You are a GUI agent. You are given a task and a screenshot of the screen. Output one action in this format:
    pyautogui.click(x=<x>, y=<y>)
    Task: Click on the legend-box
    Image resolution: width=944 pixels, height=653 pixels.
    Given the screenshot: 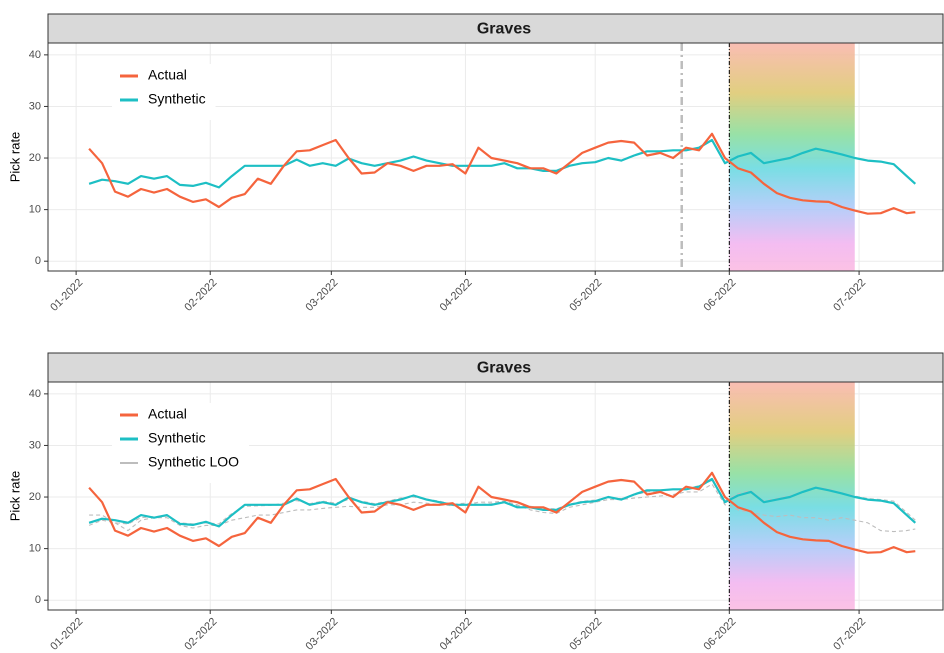 What is the action you would take?
    pyautogui.click(x=164, y=92)
    